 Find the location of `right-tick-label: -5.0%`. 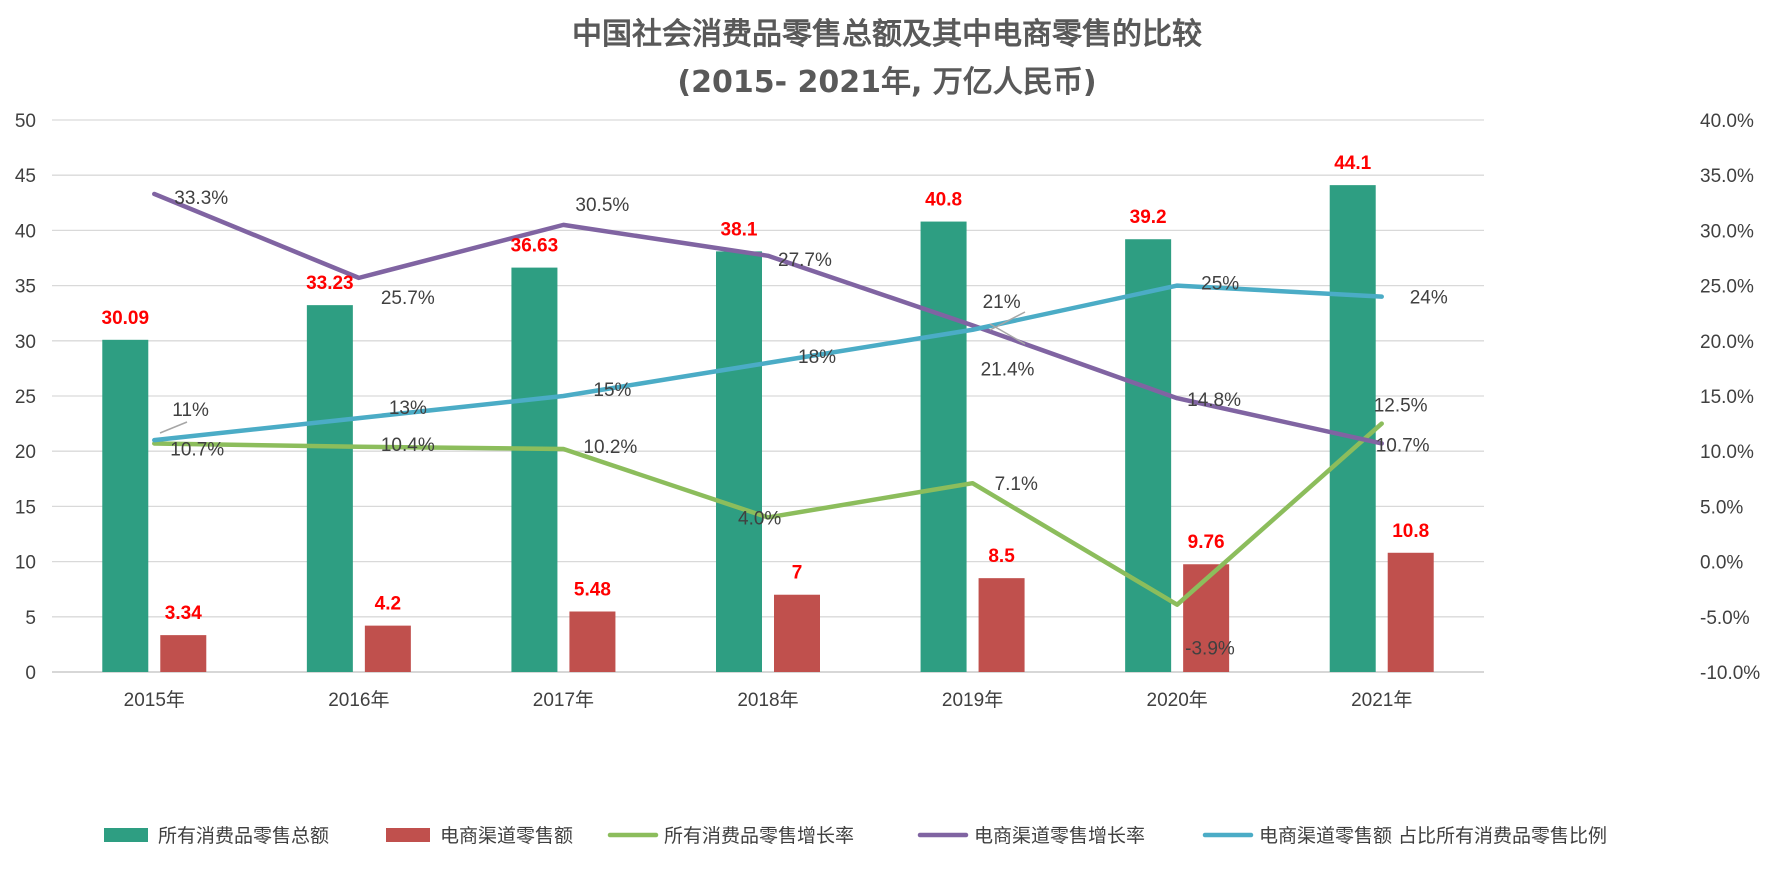

right-tick-label: -5.0% is located at coordinates (1725, 618).